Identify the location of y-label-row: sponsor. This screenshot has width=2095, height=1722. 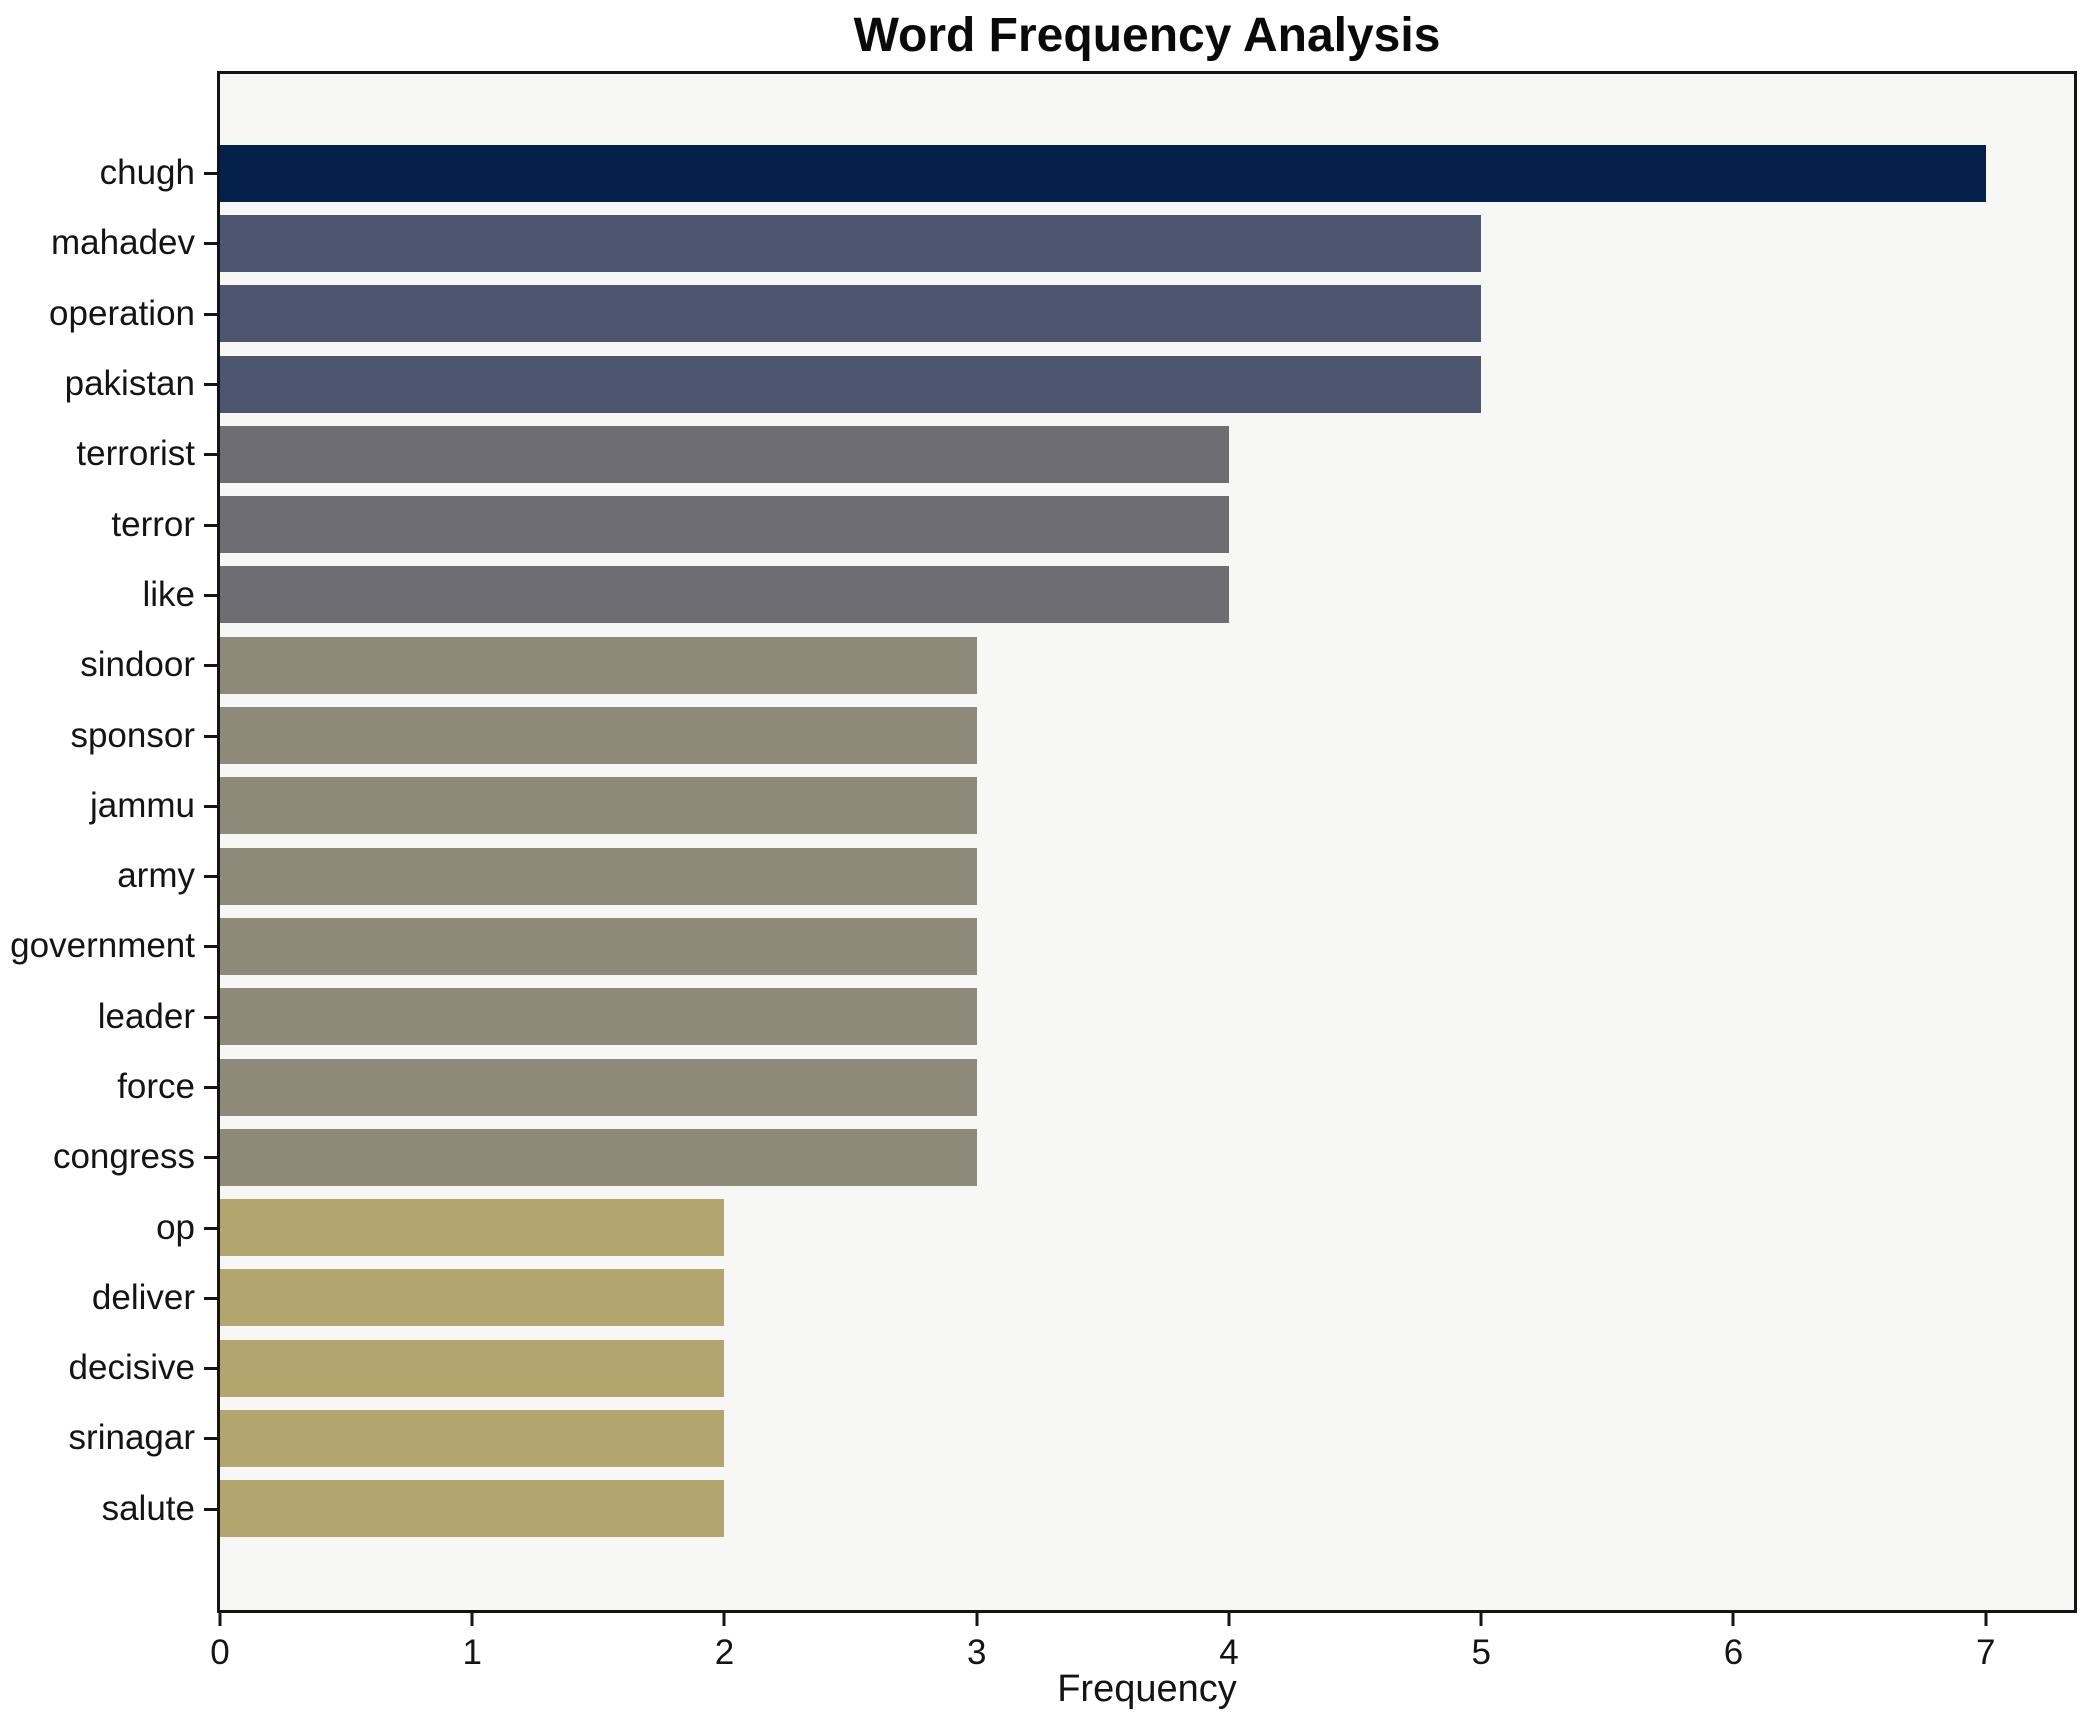
(108, 735).